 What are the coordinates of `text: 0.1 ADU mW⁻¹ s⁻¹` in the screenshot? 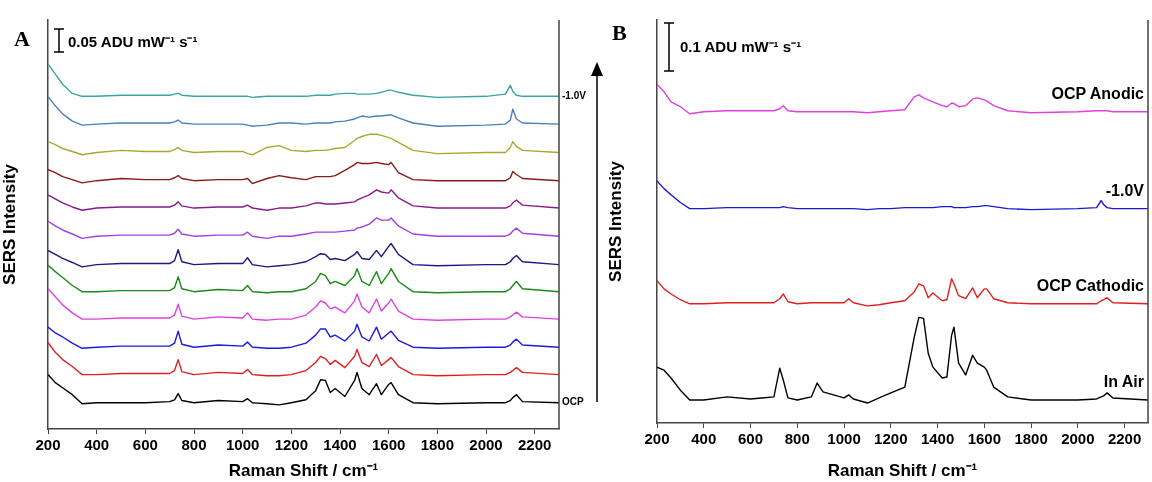 It's located at (741, 46).